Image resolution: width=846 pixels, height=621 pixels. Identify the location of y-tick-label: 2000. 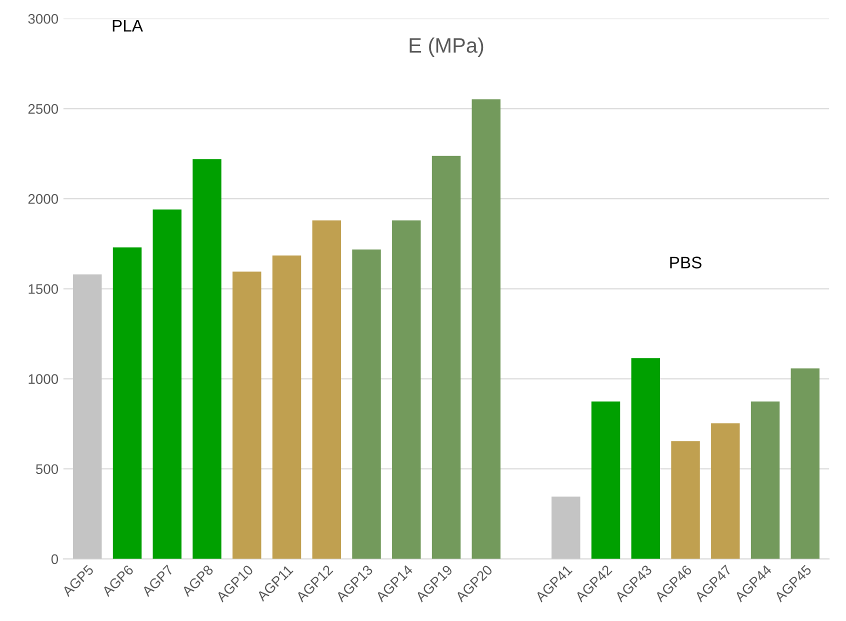
(43, 199).